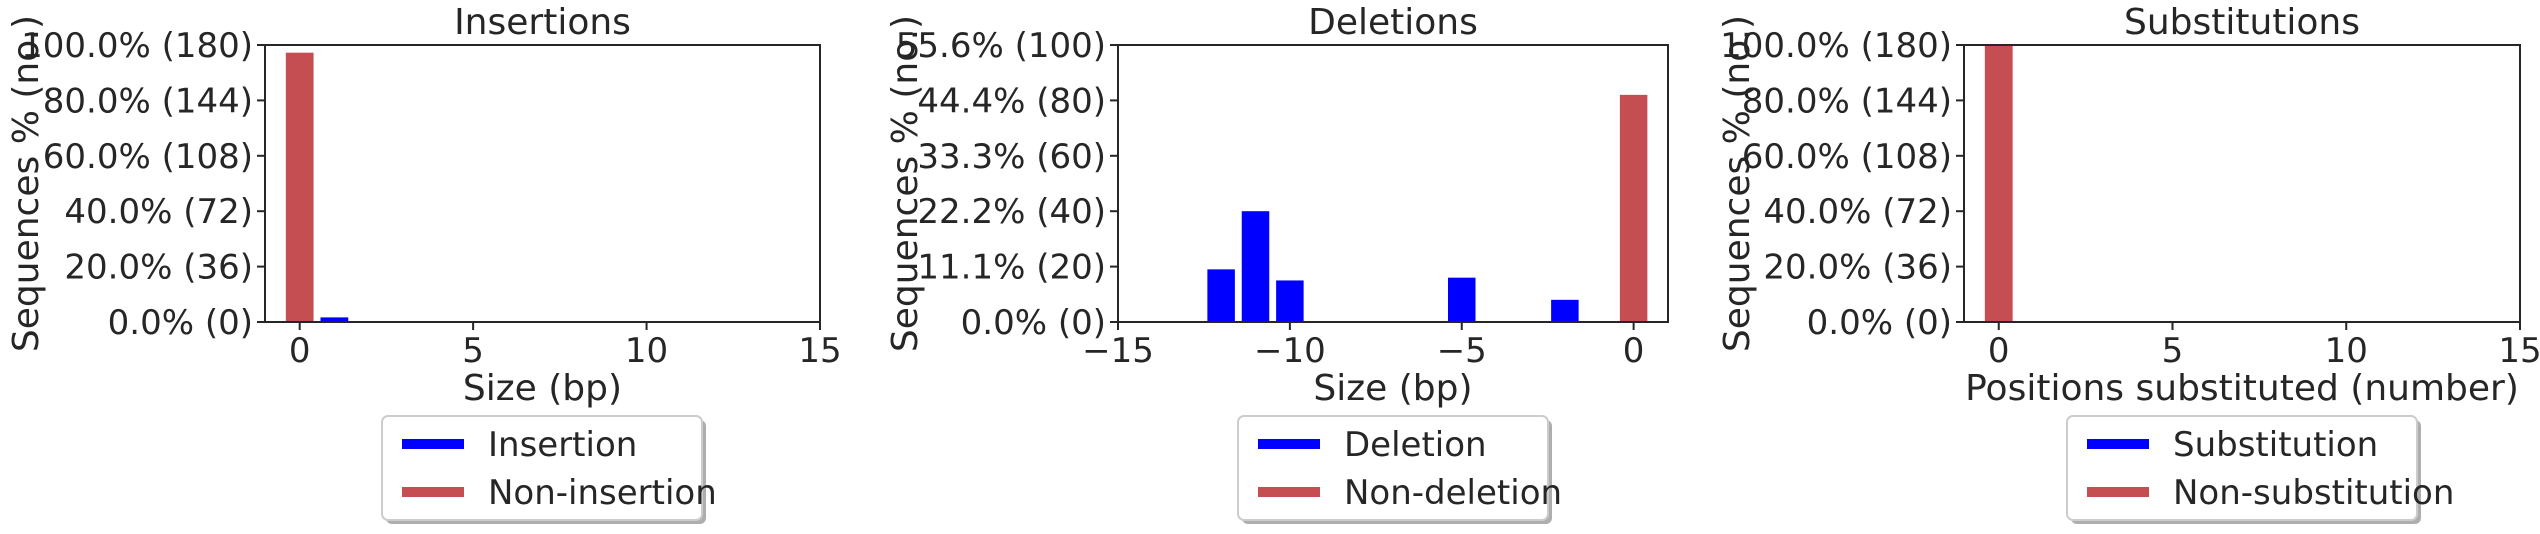 The image size is (2540, 534). I want to click on y-tick-label: 22.2% (40), so click(1011, 212).